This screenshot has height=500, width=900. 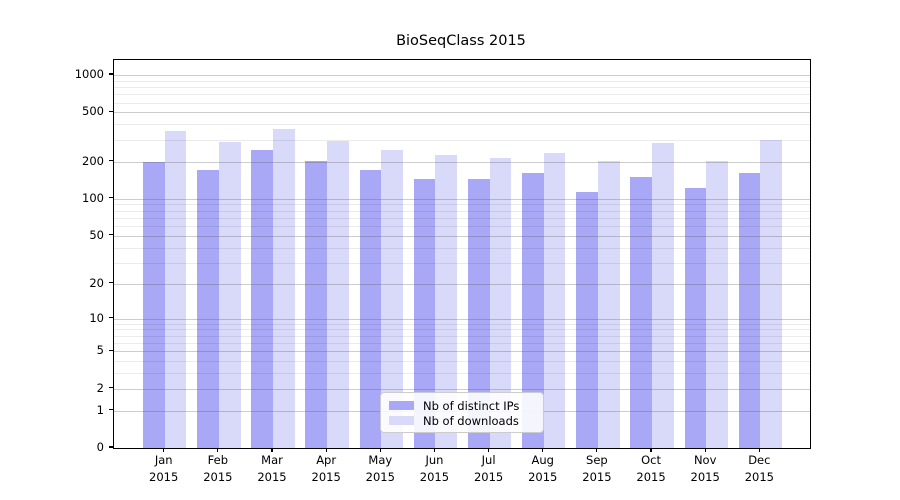 What do you see at coordinates (100, 350) in the screenshot?
I see `y-tick-label-5: 5` at bounding box center [100, 350].